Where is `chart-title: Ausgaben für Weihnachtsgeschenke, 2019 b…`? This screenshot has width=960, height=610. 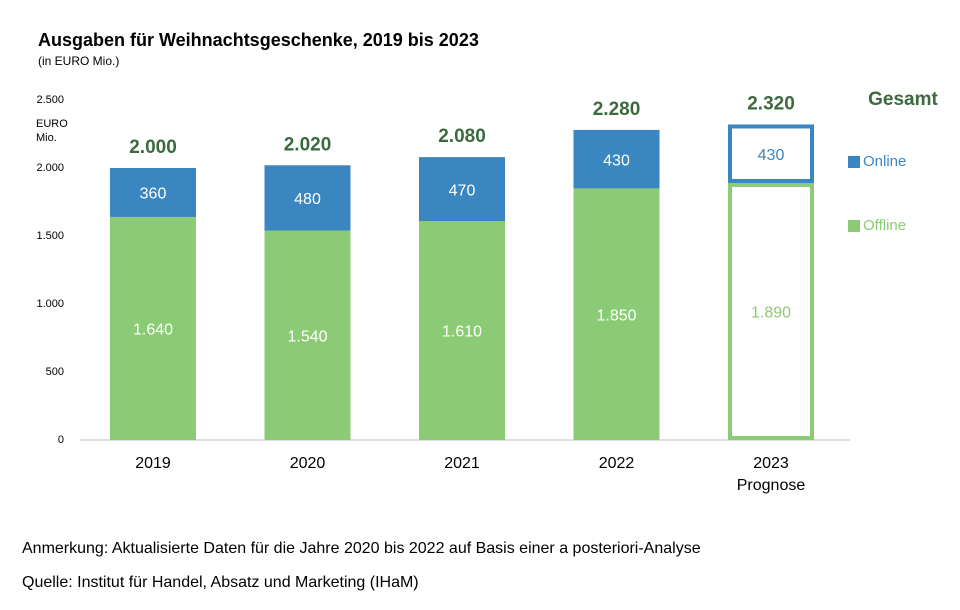 chart-title: Ausgaben für Weihnachtsgeschenke, 2019 b… is located at coordinates (258, 40).